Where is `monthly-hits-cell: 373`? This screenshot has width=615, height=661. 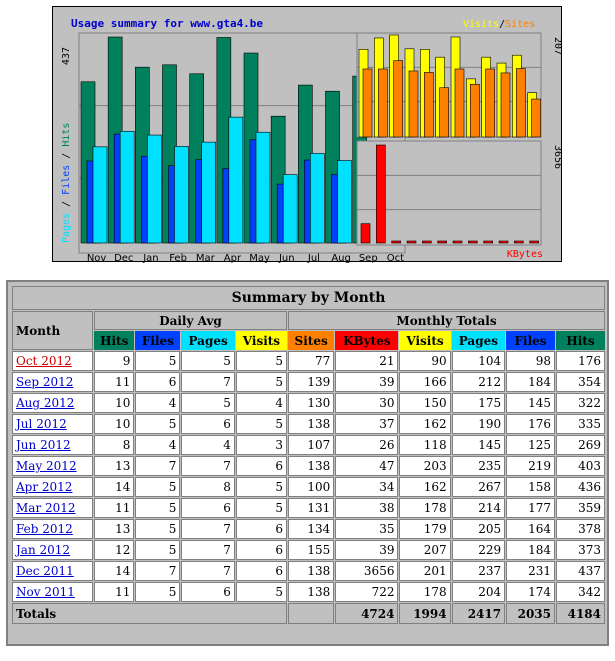
monthly-hits-cell: 373 is located at coordinates (580, 550).